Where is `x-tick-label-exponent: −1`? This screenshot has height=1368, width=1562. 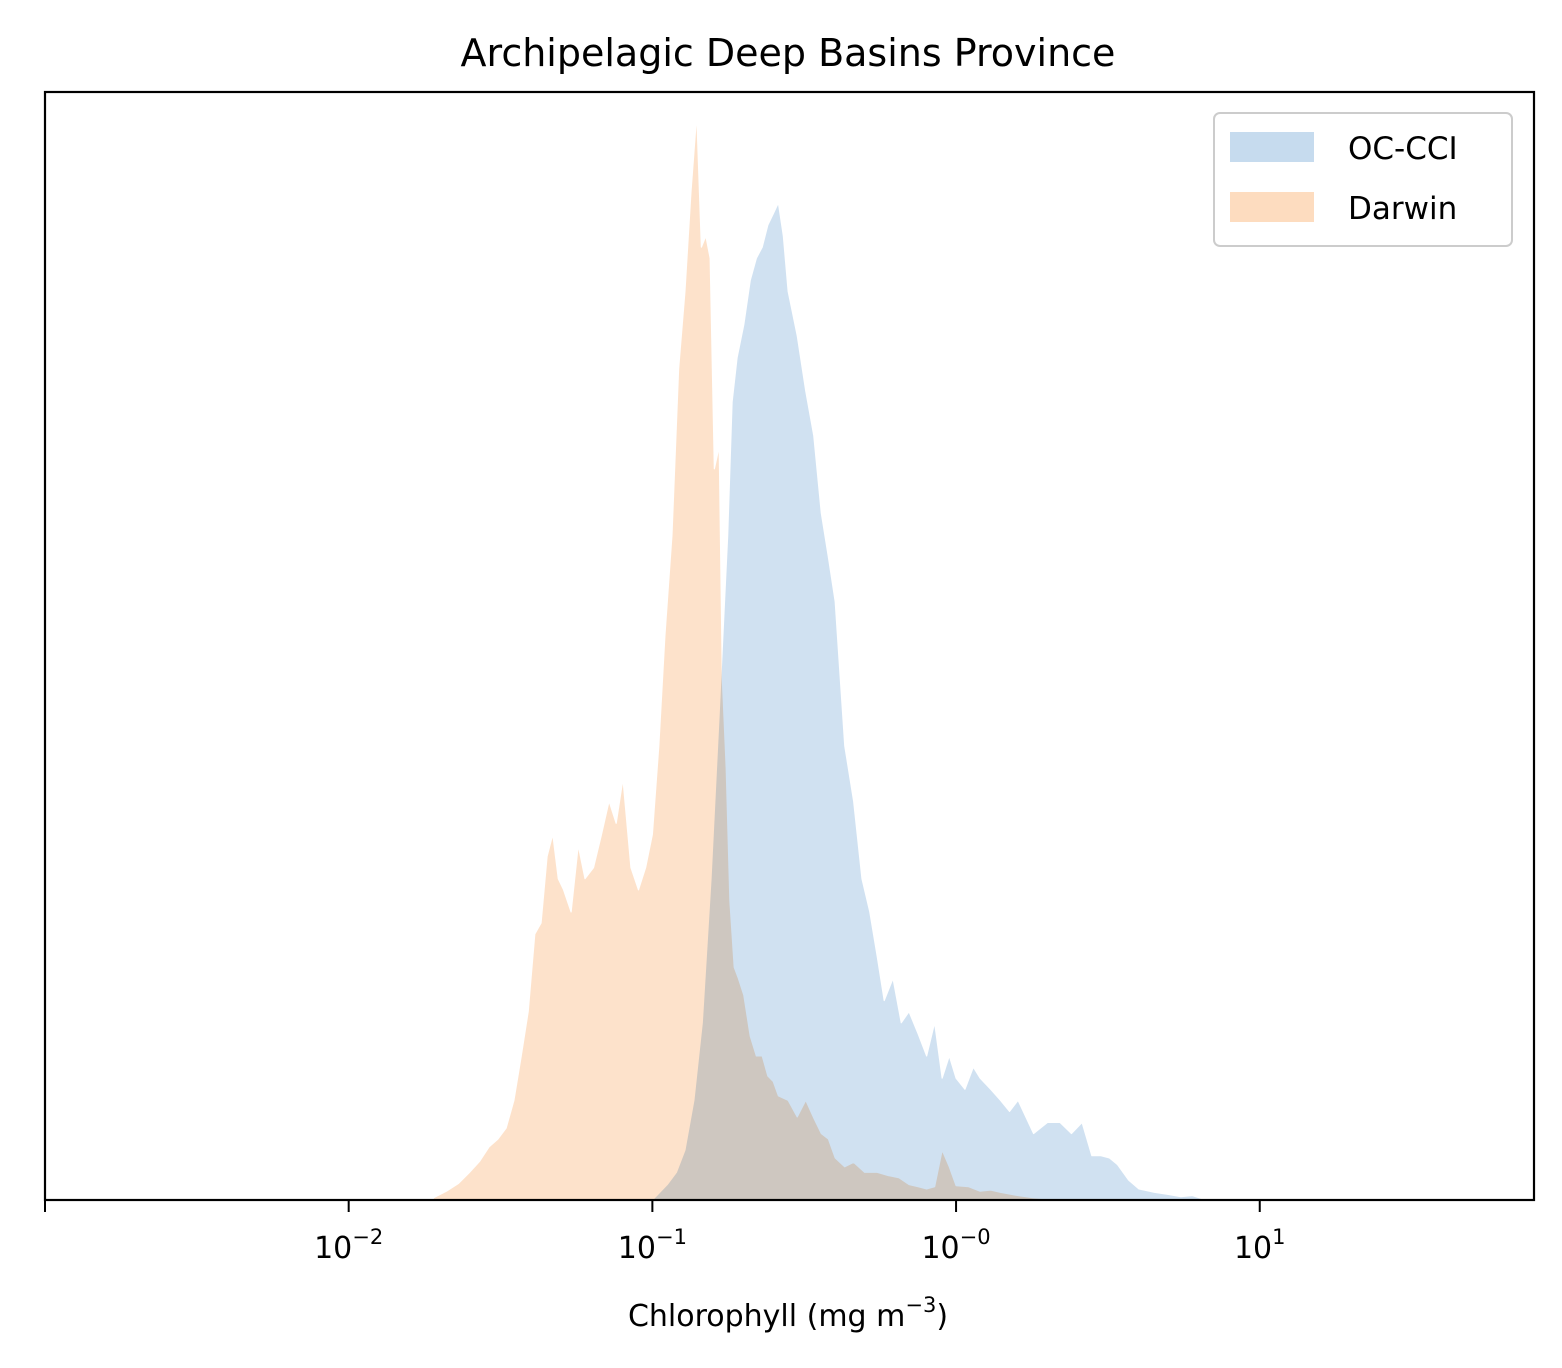
x-tick-label-exponent: −1 is located at coordinates (671, 1237).